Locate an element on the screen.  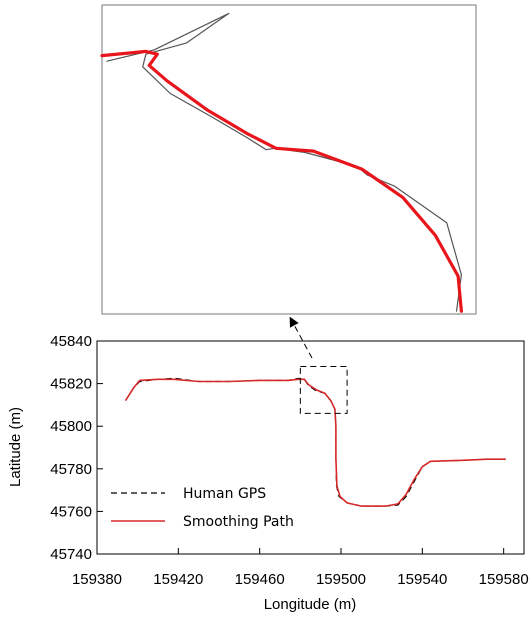
x-axis: 159380 159420 159460 159500 159540 159580 is located at coordinates (300, 568).